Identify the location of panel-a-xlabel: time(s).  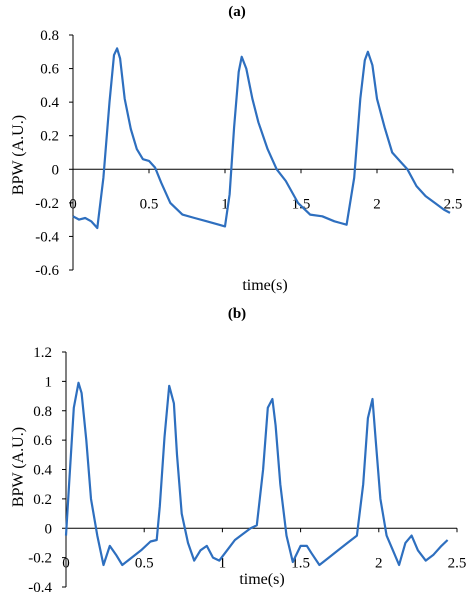
(264, 285).